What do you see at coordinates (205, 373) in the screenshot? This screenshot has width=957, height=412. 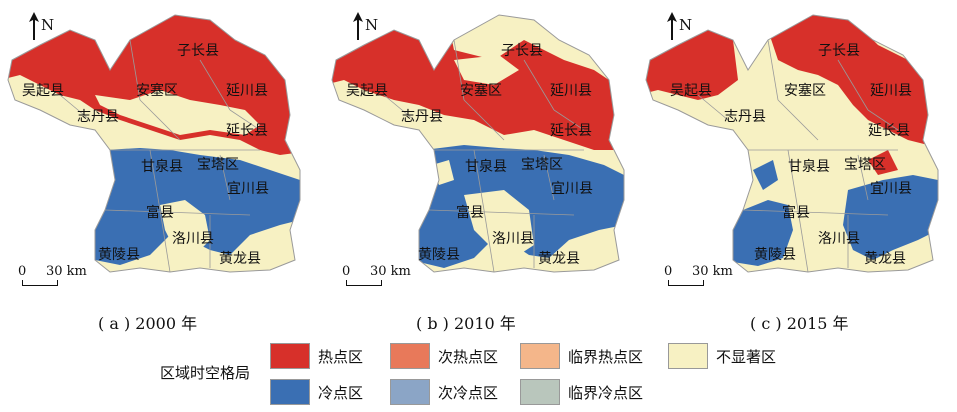 I see `legend-title: 区域时空格局` at bounding box center [205, 373].